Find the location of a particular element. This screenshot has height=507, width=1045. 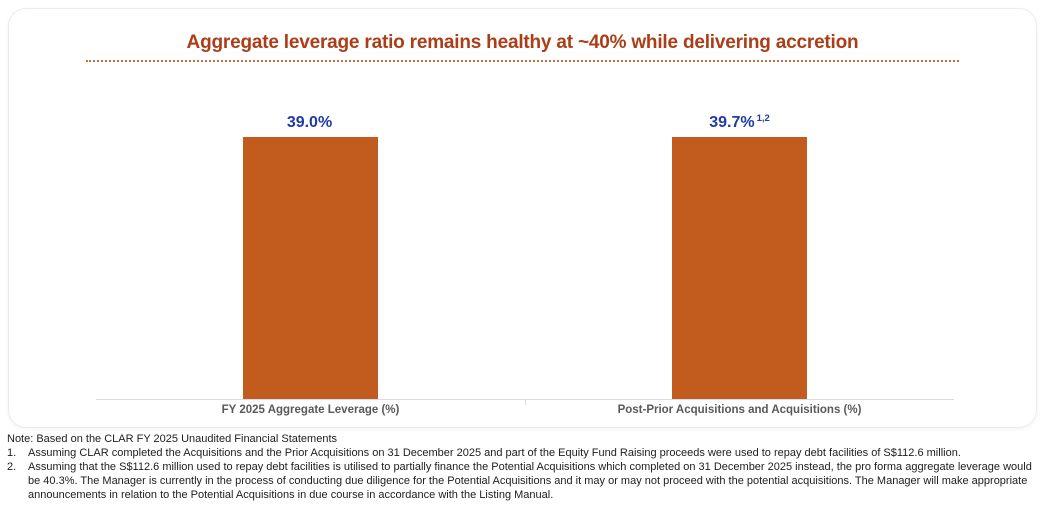

bar-value-text: 39.0% is located at coordinates (309, 122).